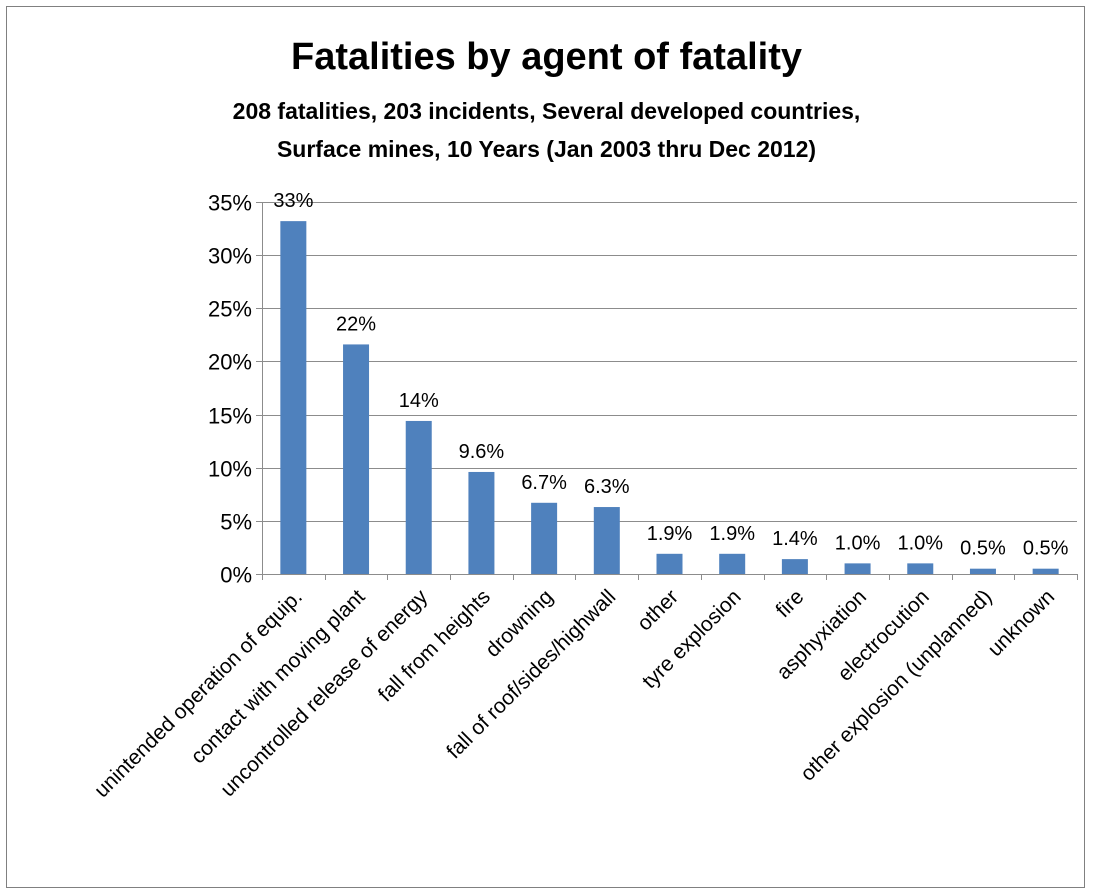  I want to click on y-tick-label: 10%, so click(230, 469).